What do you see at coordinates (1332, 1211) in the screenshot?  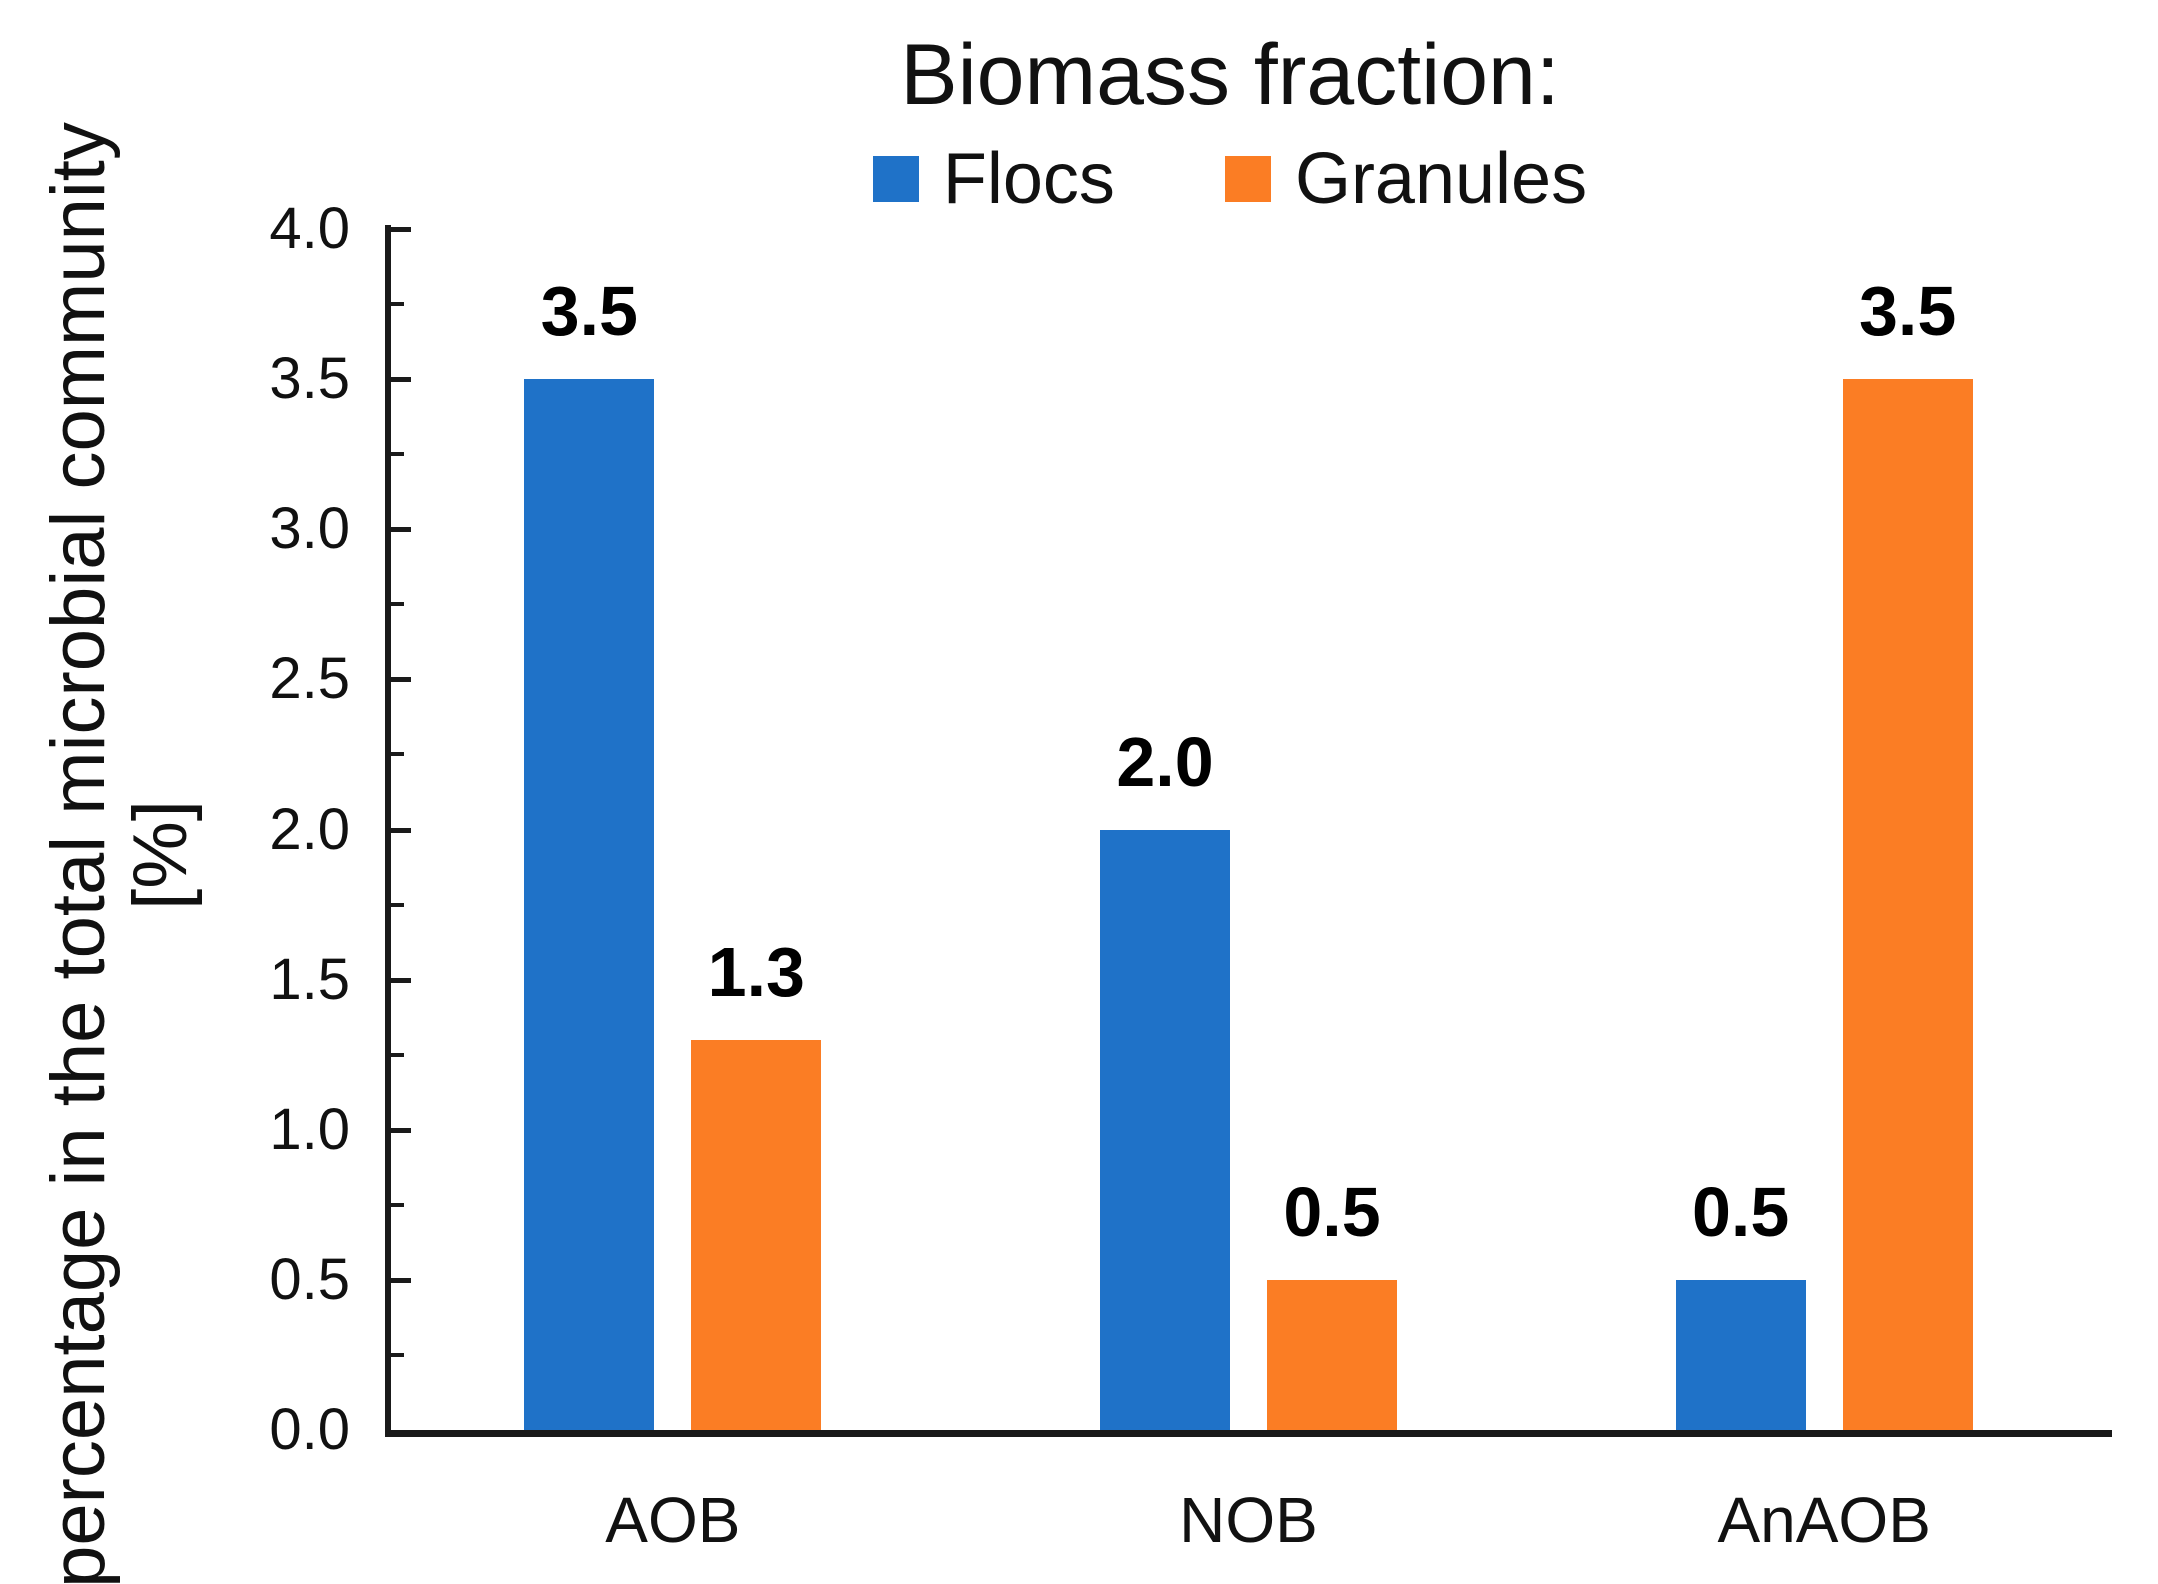 I see `bar-value-label-granules-nob: 0.5` at bounding box center [1332, 1211].